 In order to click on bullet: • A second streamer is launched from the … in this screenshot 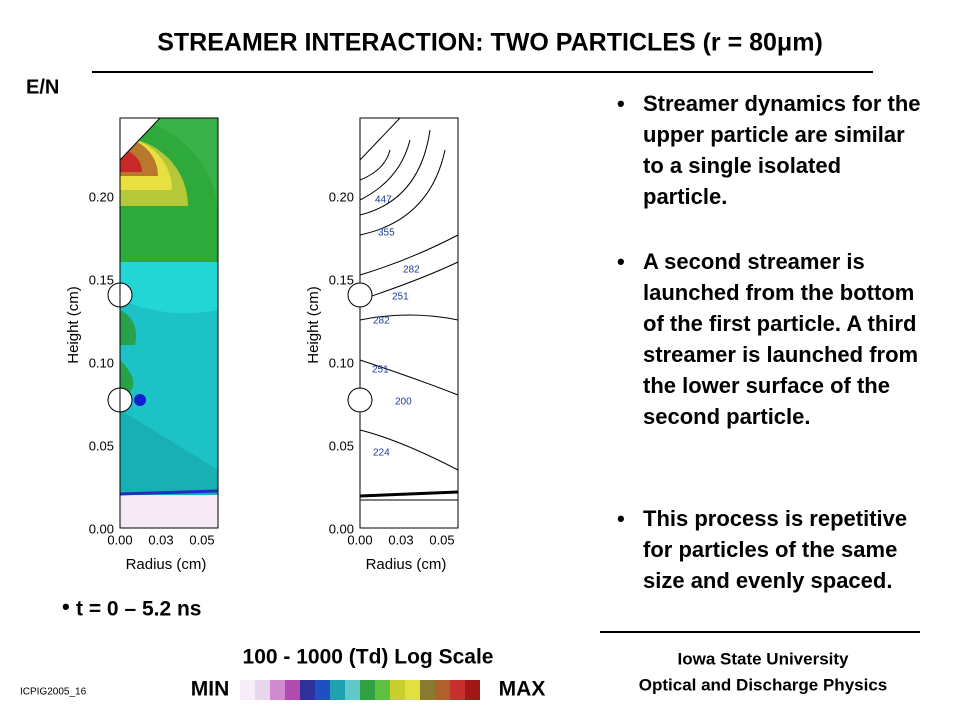, I will do `click(769, 339)`.